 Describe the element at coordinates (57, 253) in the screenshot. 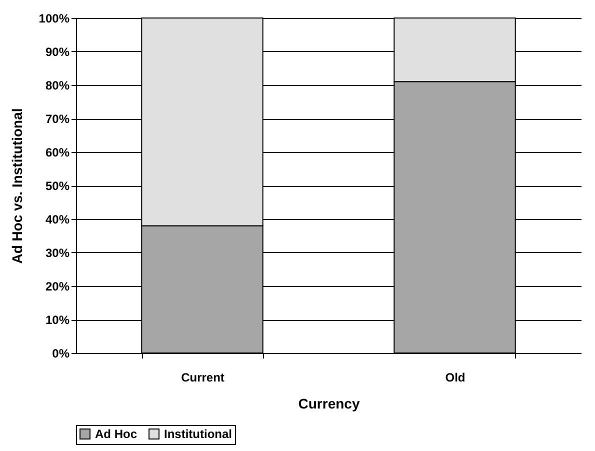

I see `y-tick-label: 30%` at that location.